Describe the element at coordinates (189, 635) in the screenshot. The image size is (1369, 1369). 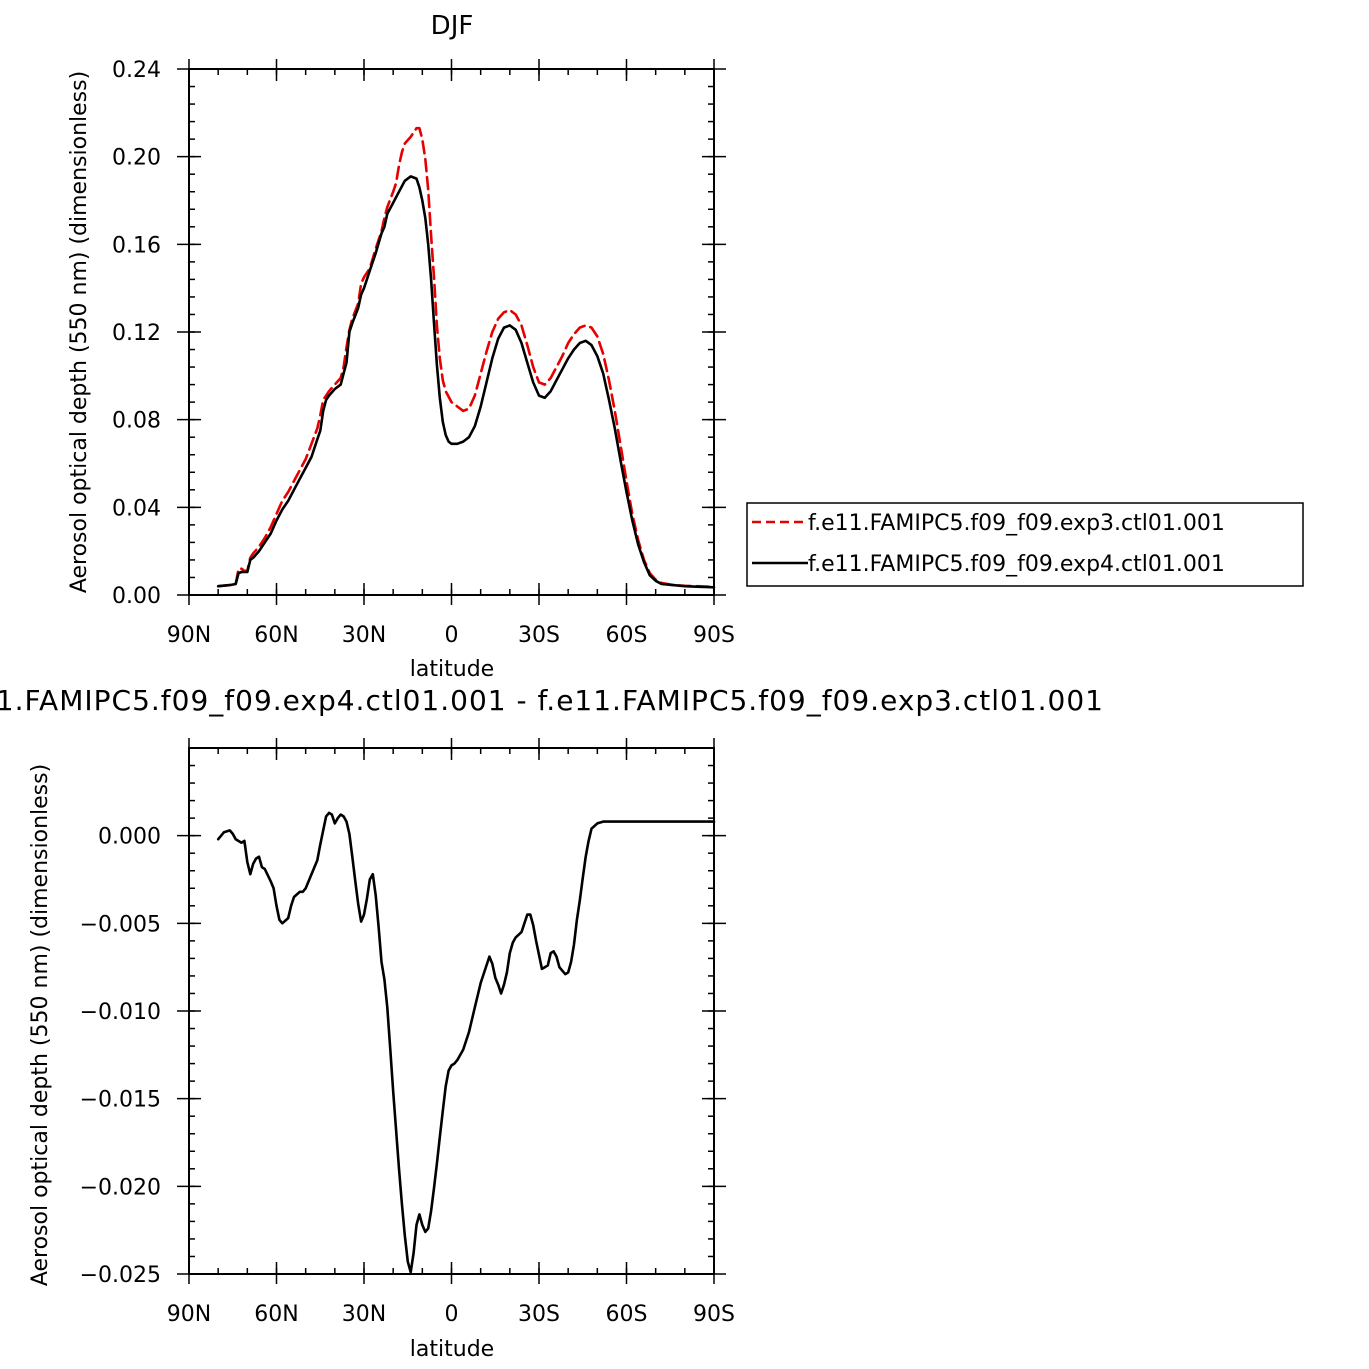
I see `top-x-tick-label: 90N` at that location.